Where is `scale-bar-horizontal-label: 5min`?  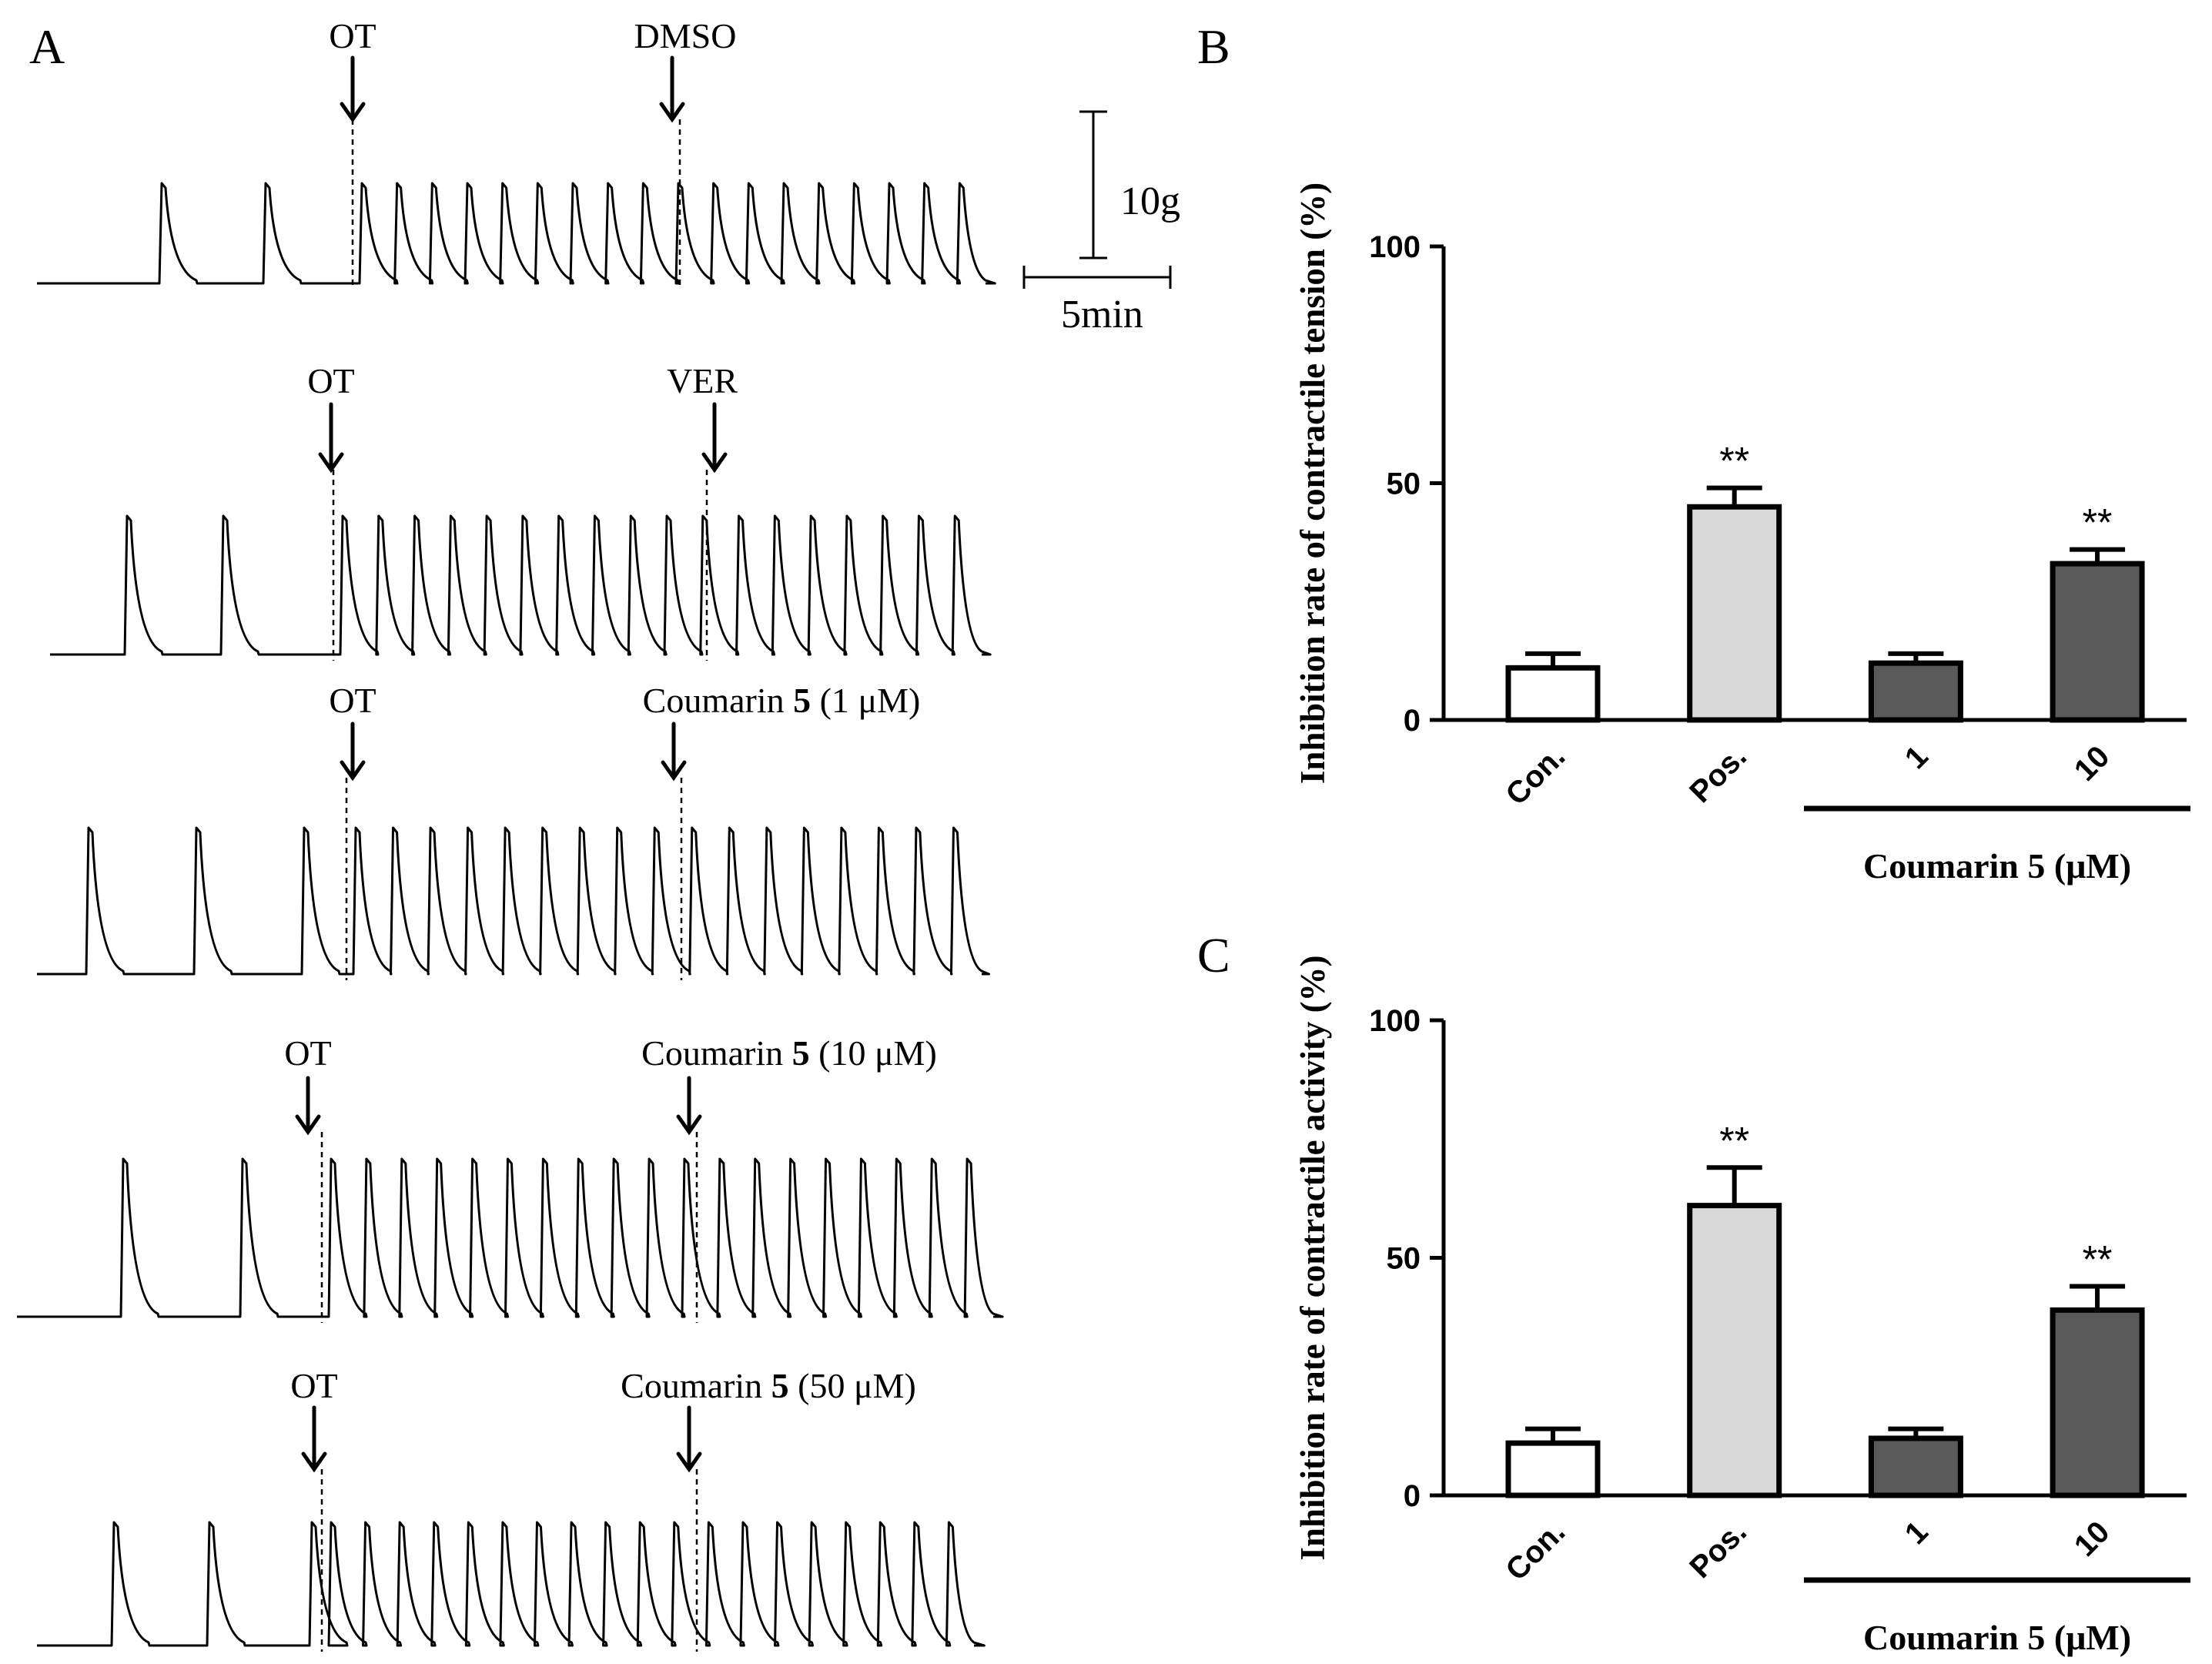
scale-bar-horizontal-label: 5min is located at coordinates (1102, 314).